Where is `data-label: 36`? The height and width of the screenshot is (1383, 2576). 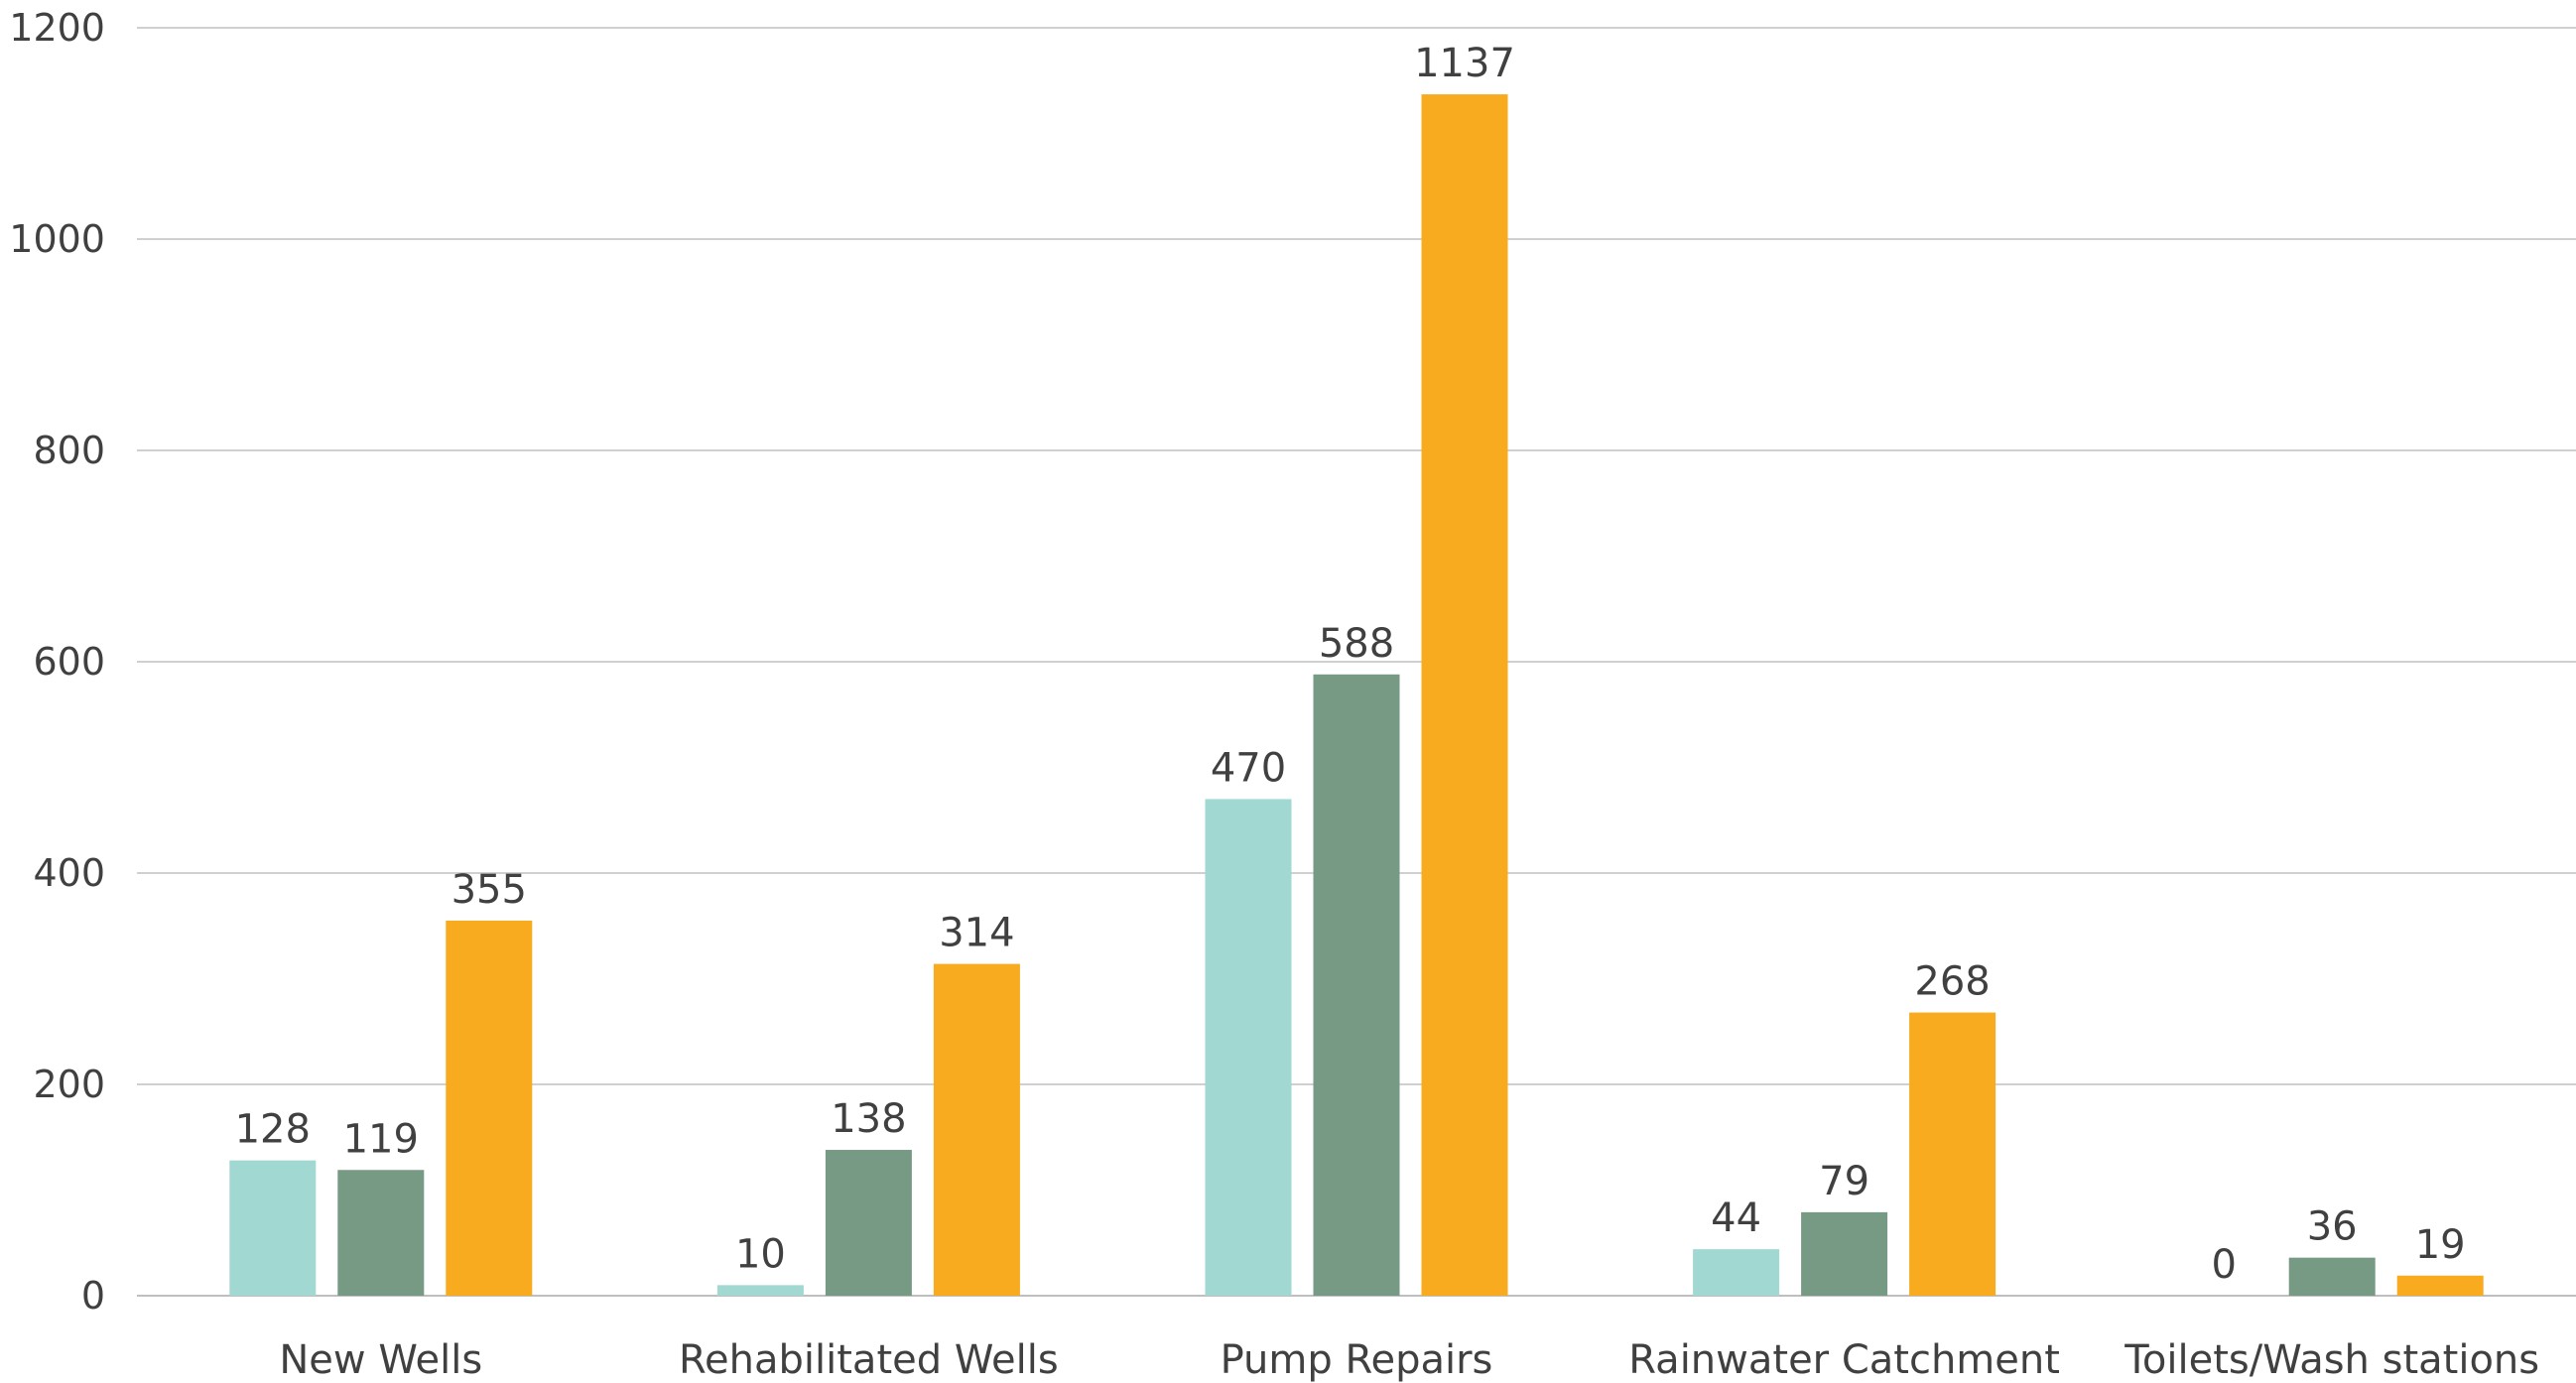
data-label: 36 is located at coordinates (2333, 1227).